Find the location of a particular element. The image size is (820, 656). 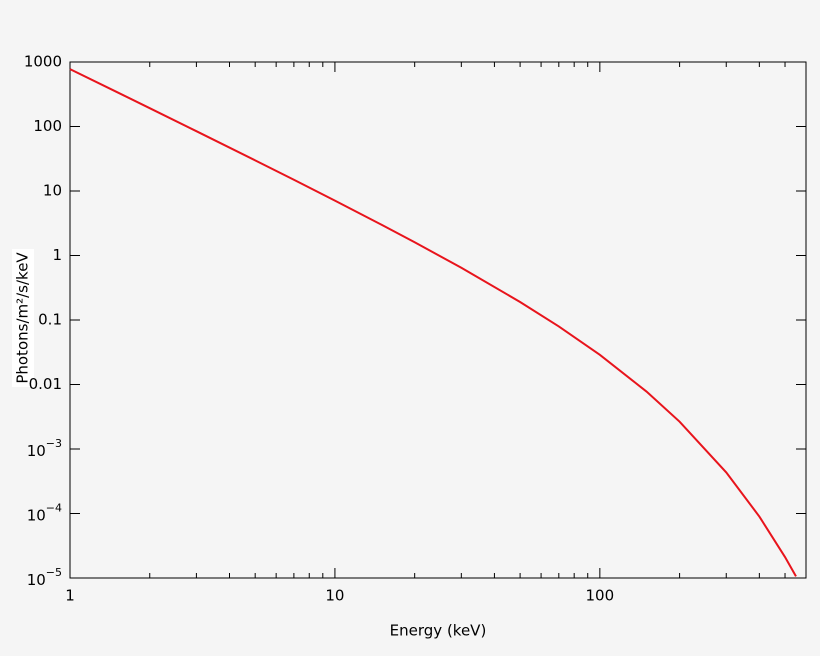

y-tick-exponent: −4 is located at coordinates (54, 508).